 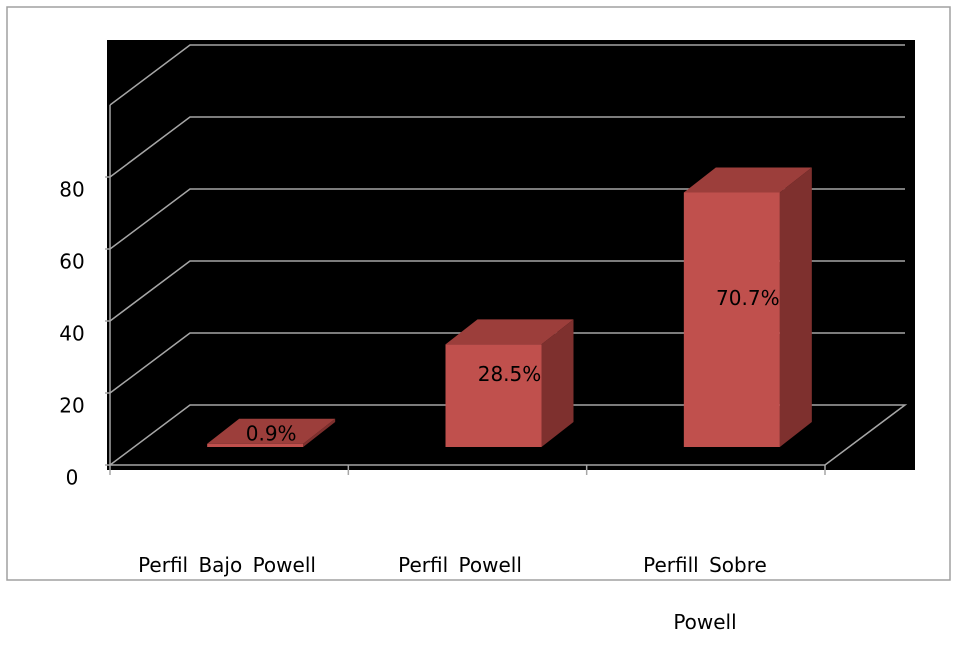 I want to click on value-label: 70.7%, so click(x=748, y=298).